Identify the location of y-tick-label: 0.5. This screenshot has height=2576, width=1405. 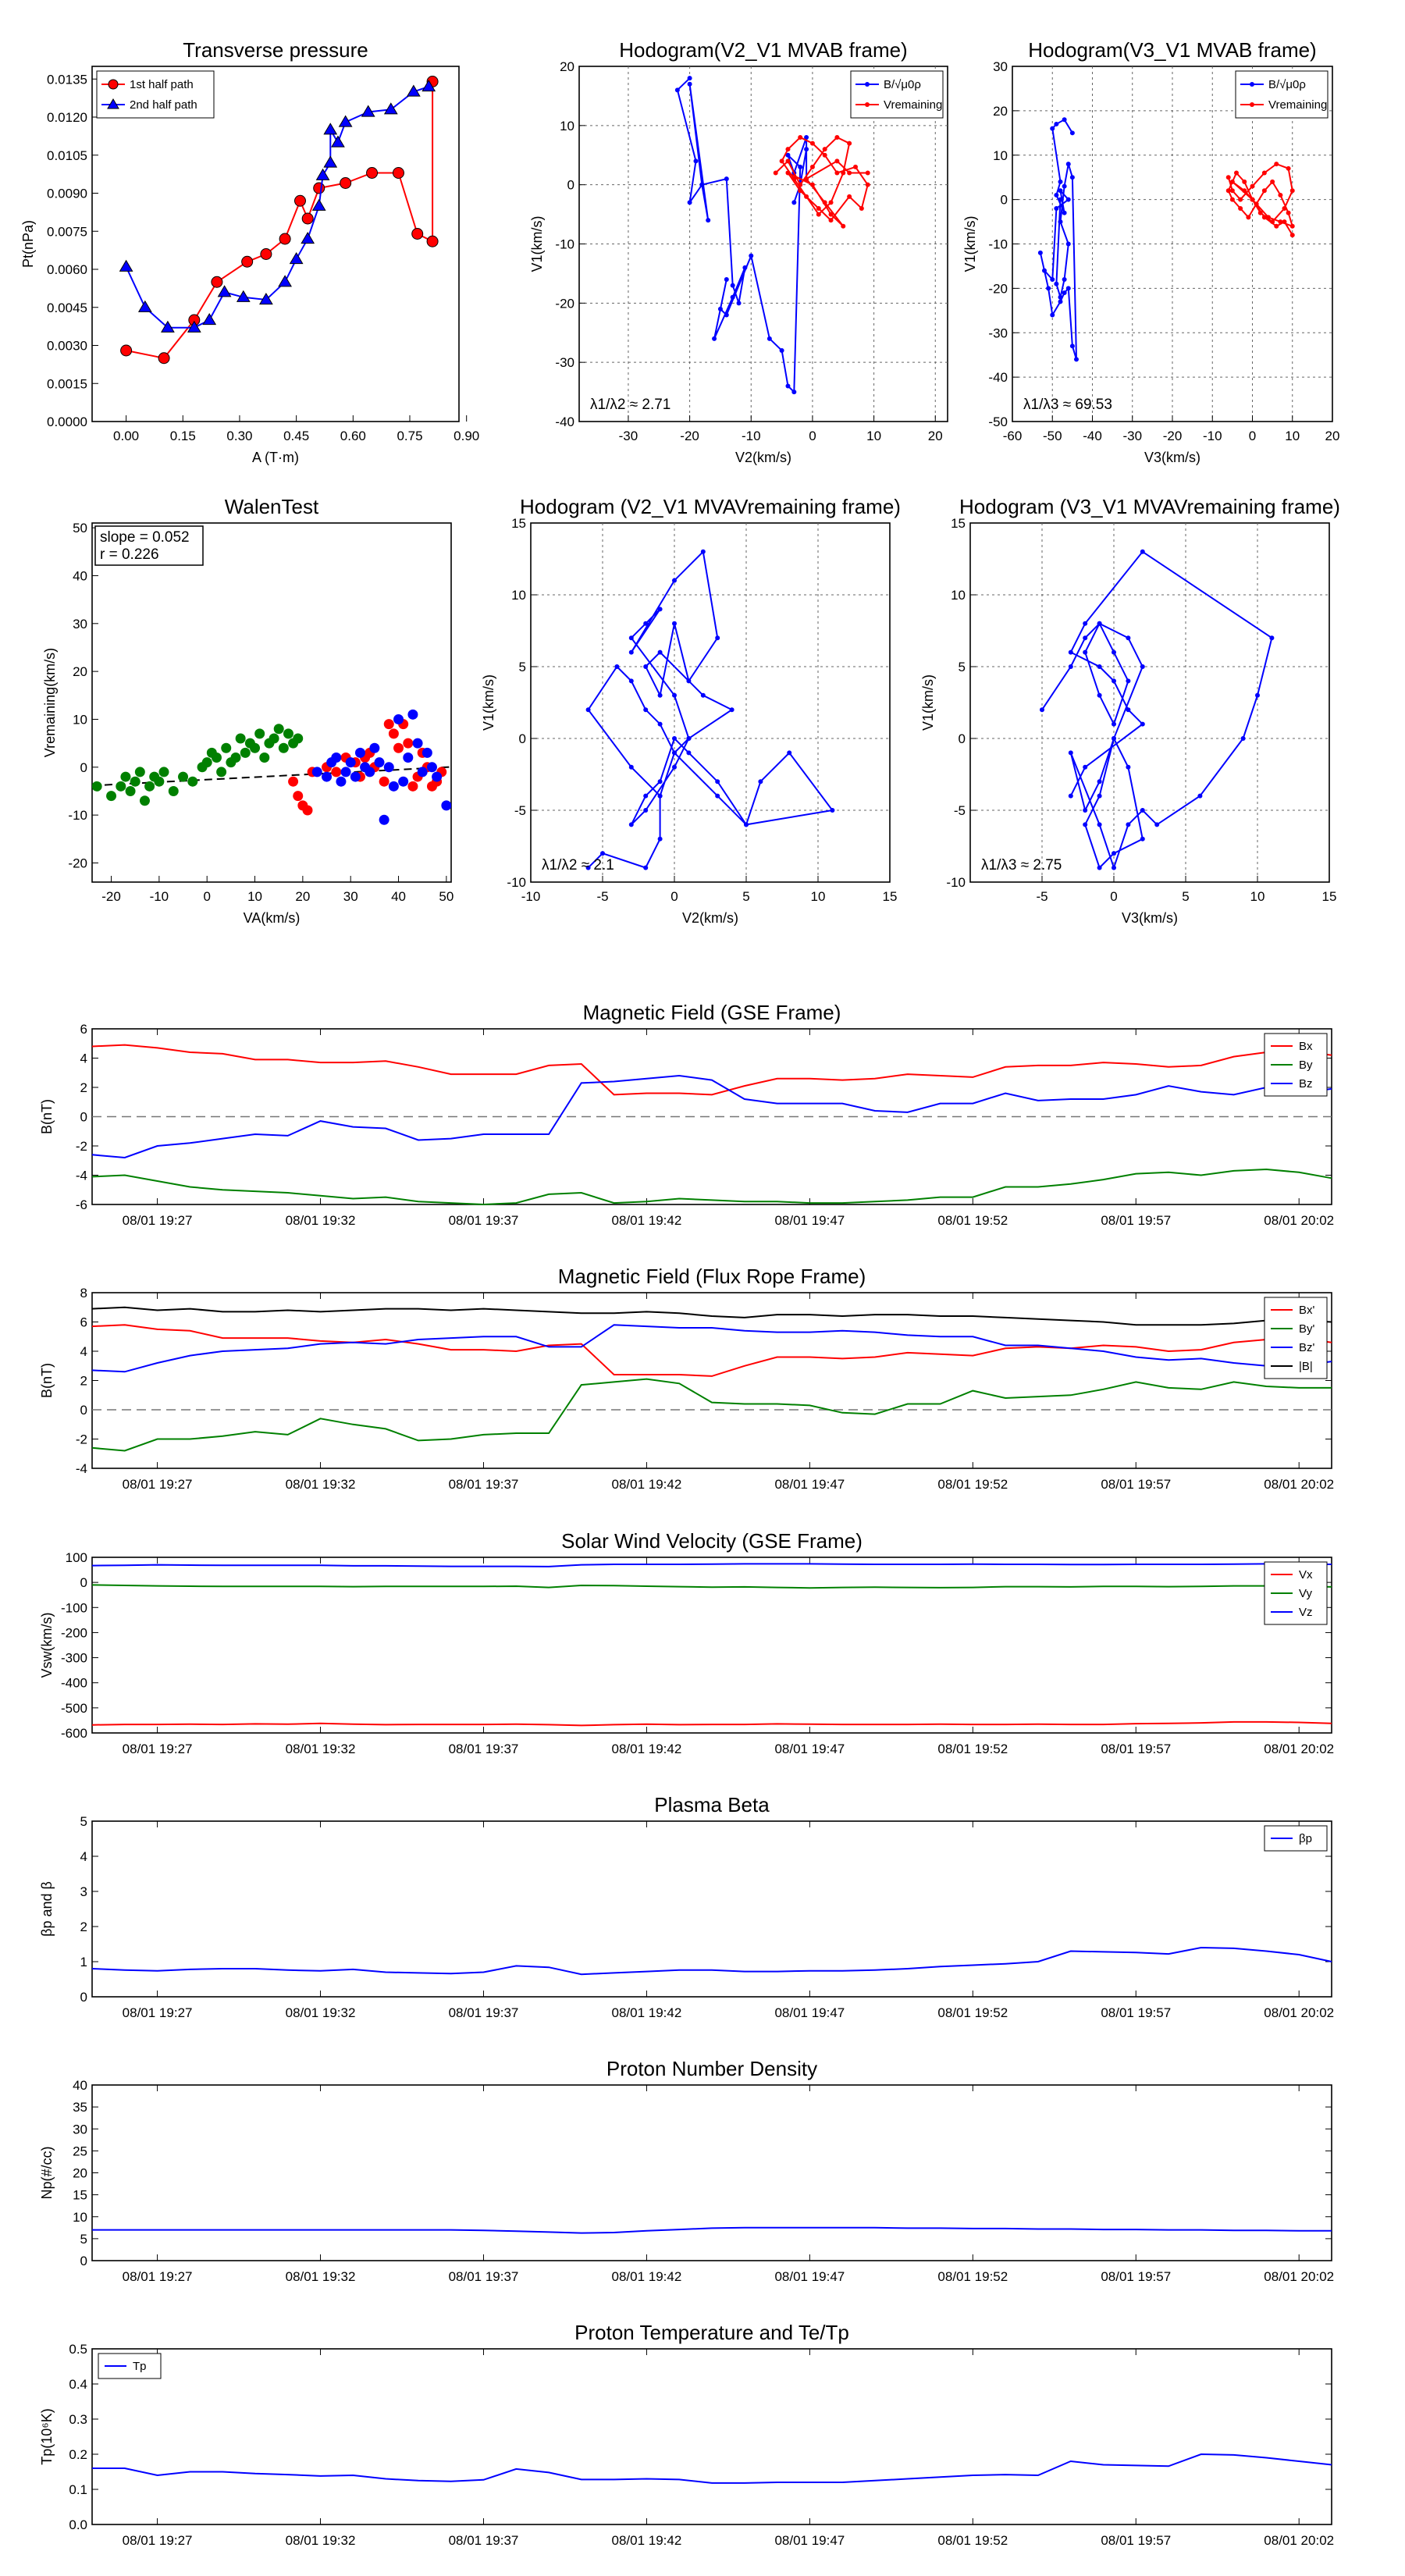
(78, 2349).